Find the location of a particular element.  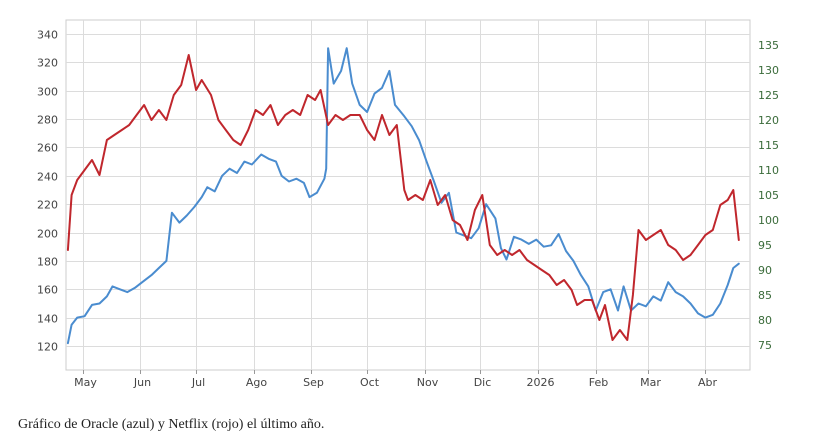

y-left-tick-label: 300 is located at coordinates (47, 92).